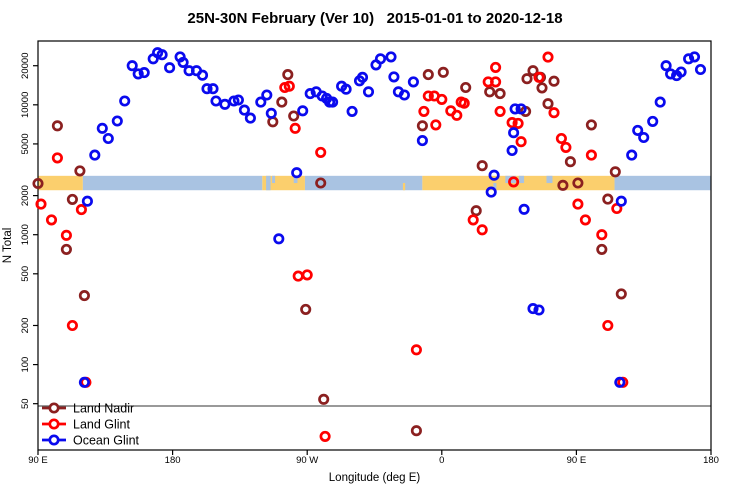 The width and height of the screenshot is (750, 500). What do you see at coordinates (60, 183) in the screenshot?
I see `map-strip-land-segment` at bounding box center [60, 183].